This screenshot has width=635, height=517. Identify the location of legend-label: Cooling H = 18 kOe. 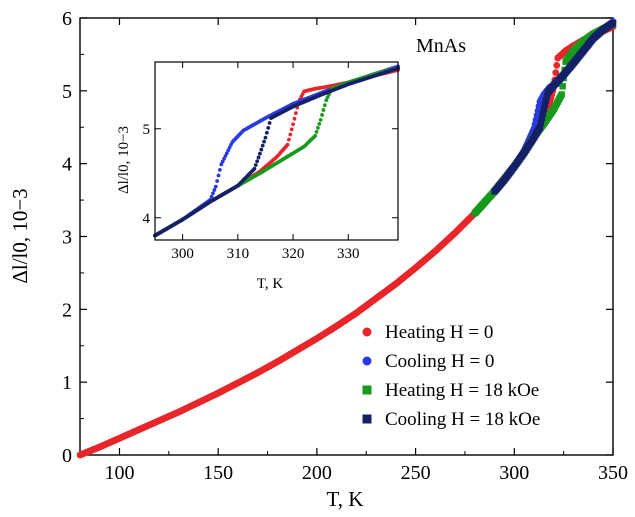
(462, 419).